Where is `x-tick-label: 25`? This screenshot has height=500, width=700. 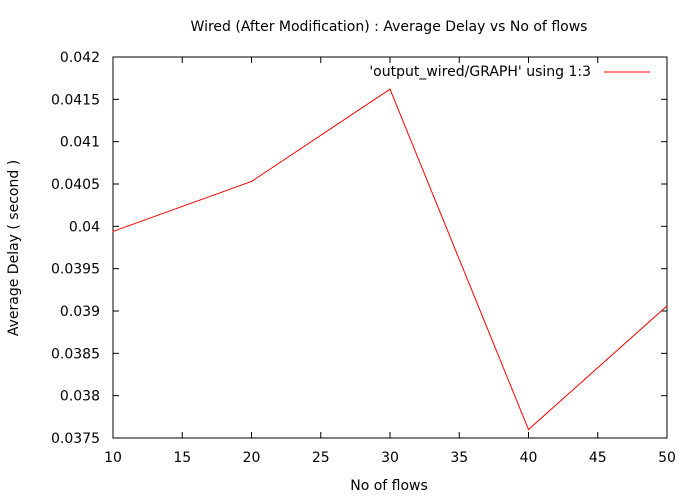 x-tick-label: 25 is located at coordinates (321, 458).